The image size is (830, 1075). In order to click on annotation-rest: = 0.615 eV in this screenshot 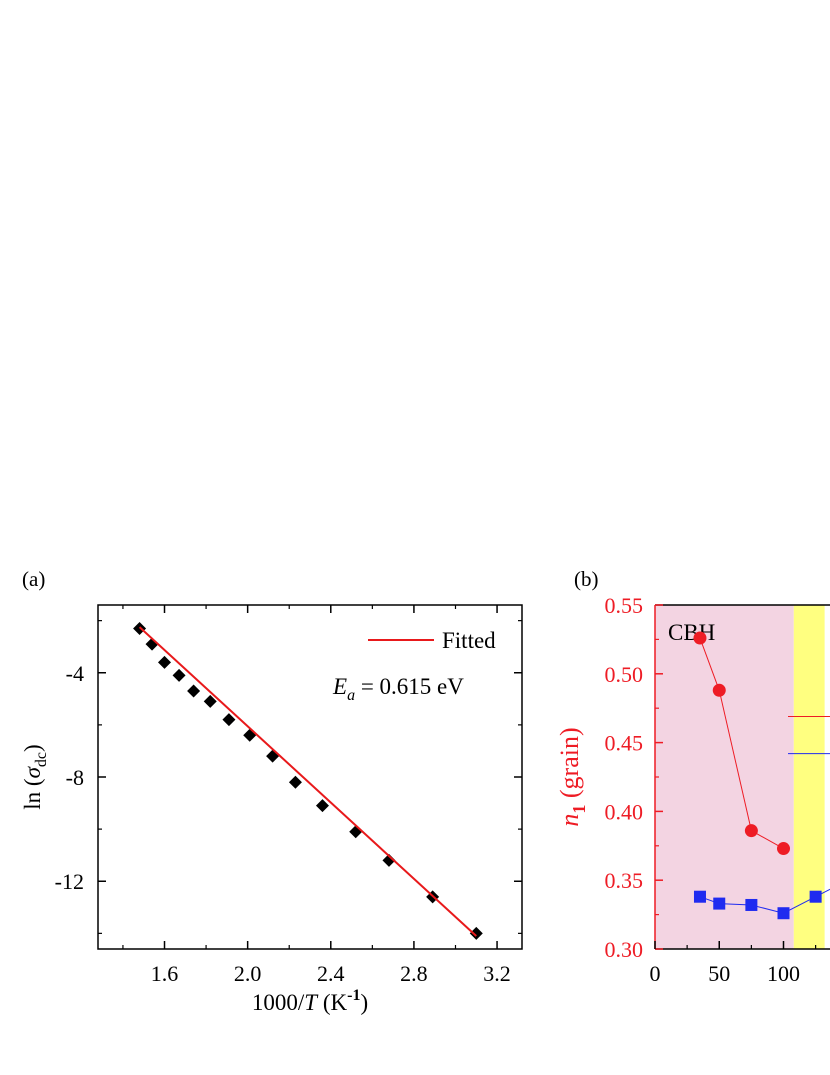, I will do `click(409, 686)`.